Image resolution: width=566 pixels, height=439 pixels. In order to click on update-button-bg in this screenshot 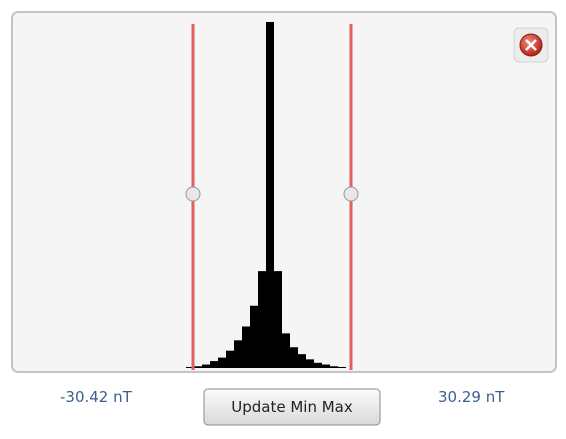, I will do `click(292, 407)`.